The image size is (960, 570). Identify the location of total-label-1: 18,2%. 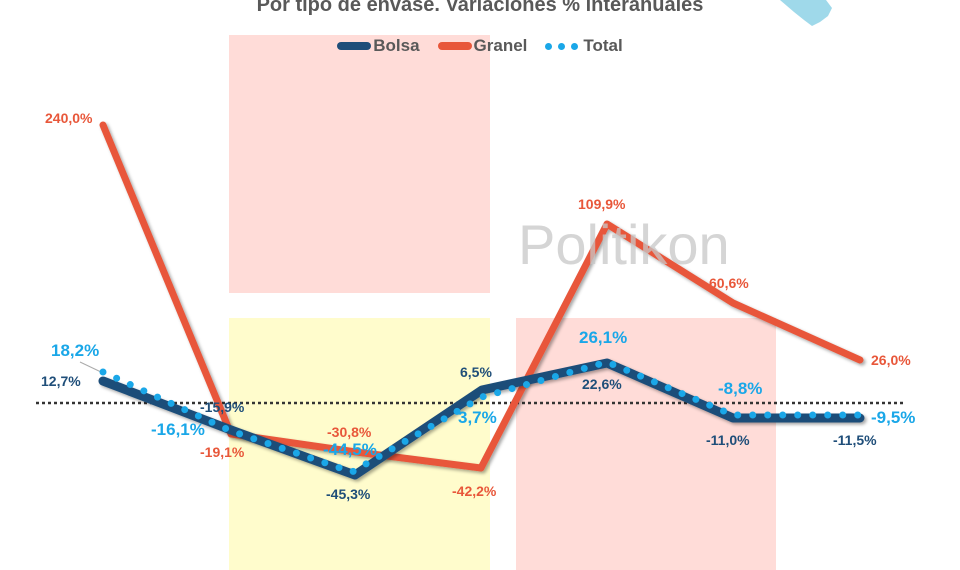
(75, 350).